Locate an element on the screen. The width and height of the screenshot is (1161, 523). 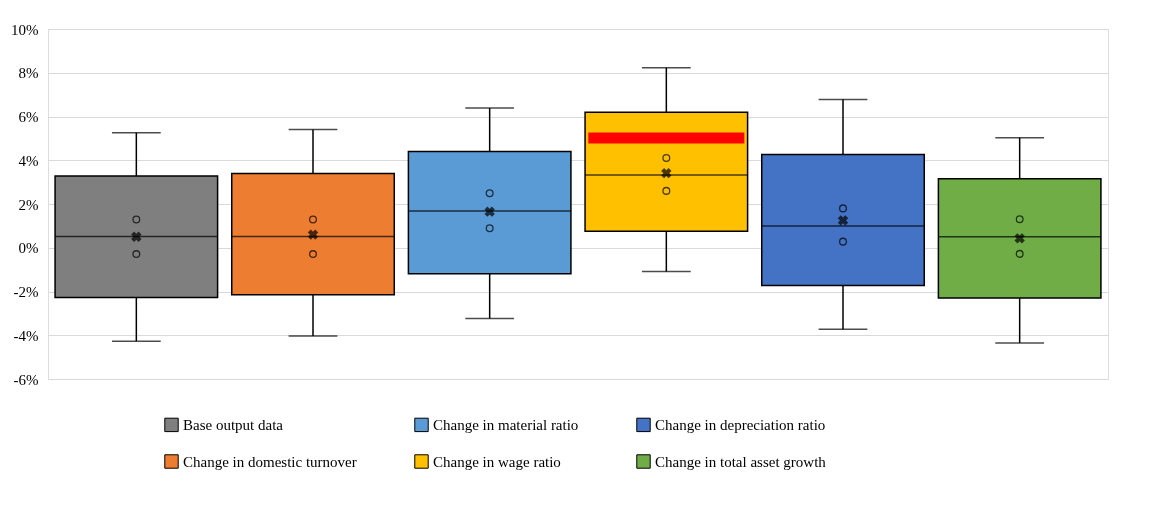
y-tick-label: 2% is located at coordinates (28, 204).